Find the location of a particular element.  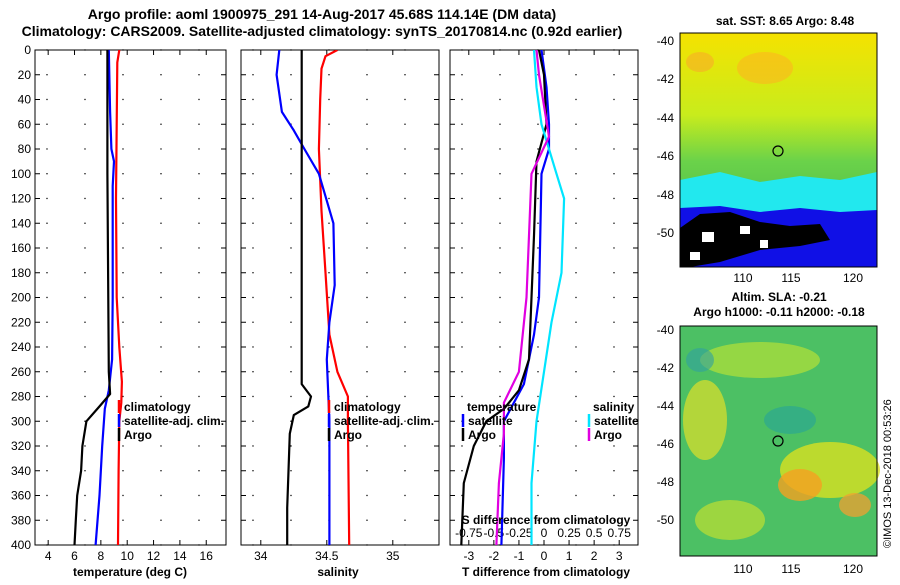

series-line-climatology is located at coordinates (334, 297).